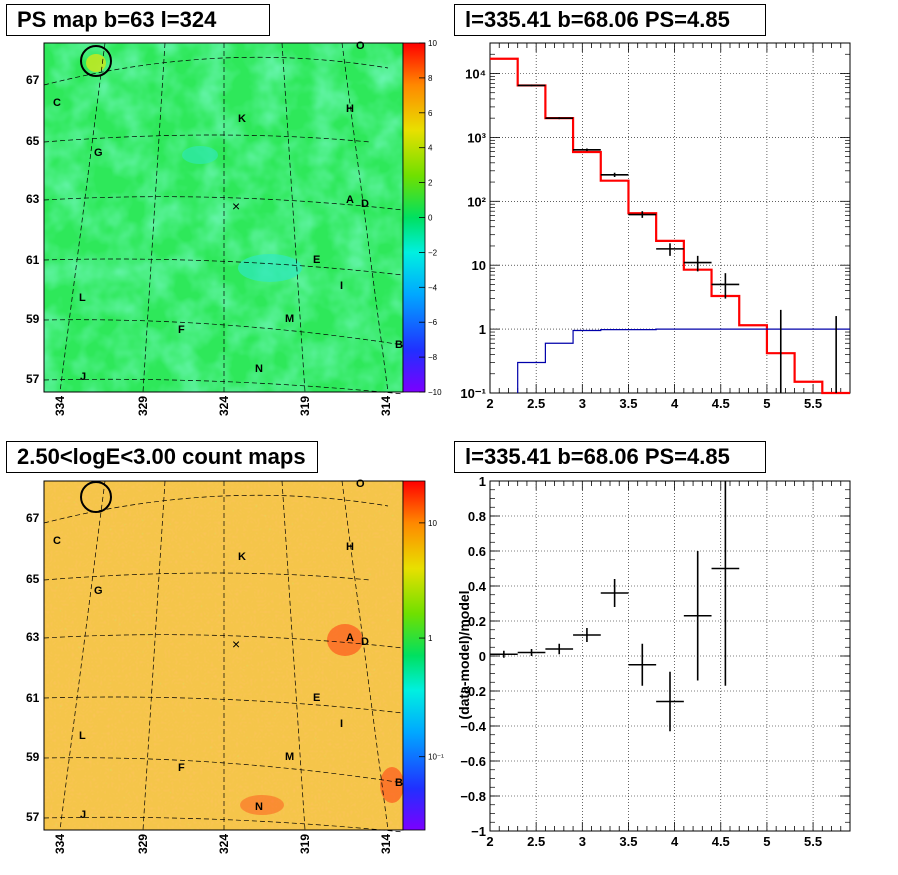 The height and width of the screenshot is (875, 898). Describe the element at coordinates (433, 357) in the screenshot. I see `colorbar-tick-label: −8` at that location.